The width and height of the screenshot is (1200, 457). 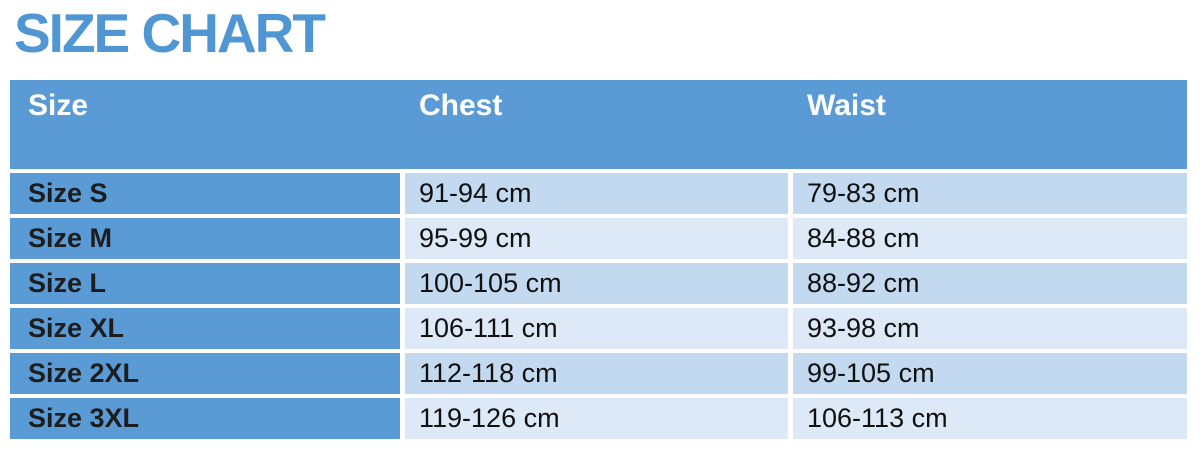 What do you see at coordinates (205, 328) in the screenshot?
I see `size-label: Size XL` at bounding box center [205, 328].